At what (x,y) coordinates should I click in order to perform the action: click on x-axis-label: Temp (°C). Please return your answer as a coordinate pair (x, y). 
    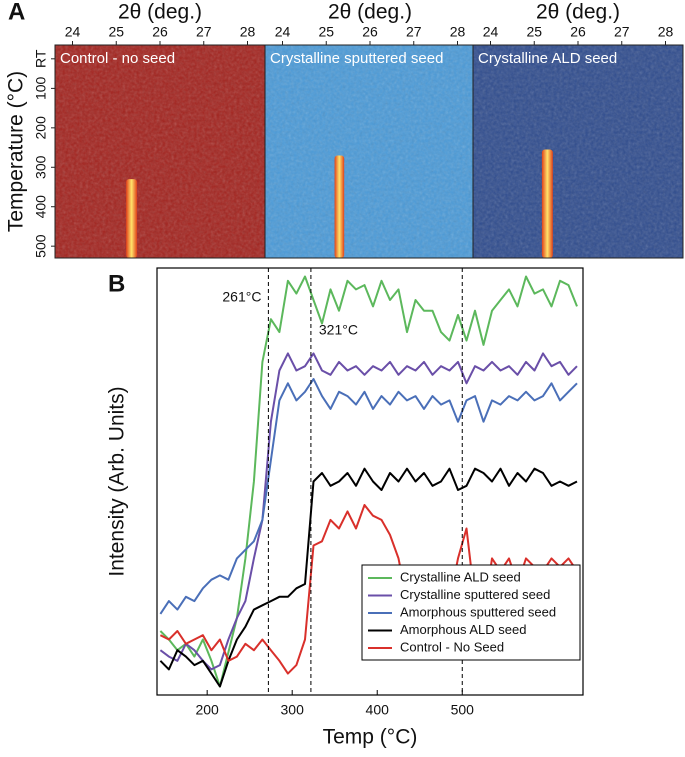
    Looking at the image, I should click on (370, 737).